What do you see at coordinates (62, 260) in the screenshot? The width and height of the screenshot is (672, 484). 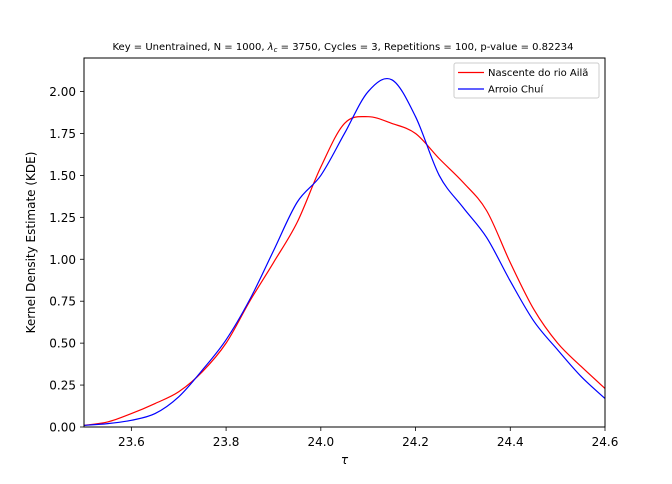 I see `y-tick-label: 1.00` at bounding box center [62, 260].